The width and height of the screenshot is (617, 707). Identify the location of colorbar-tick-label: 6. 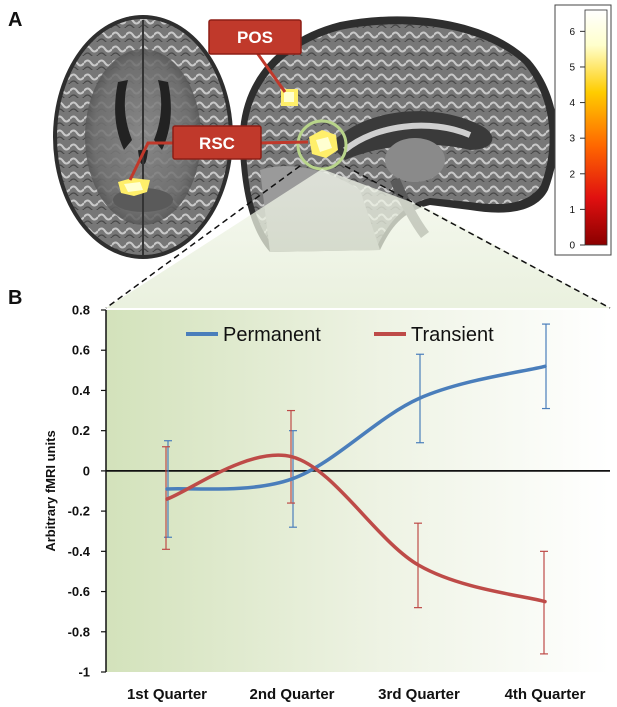
(572, 32).